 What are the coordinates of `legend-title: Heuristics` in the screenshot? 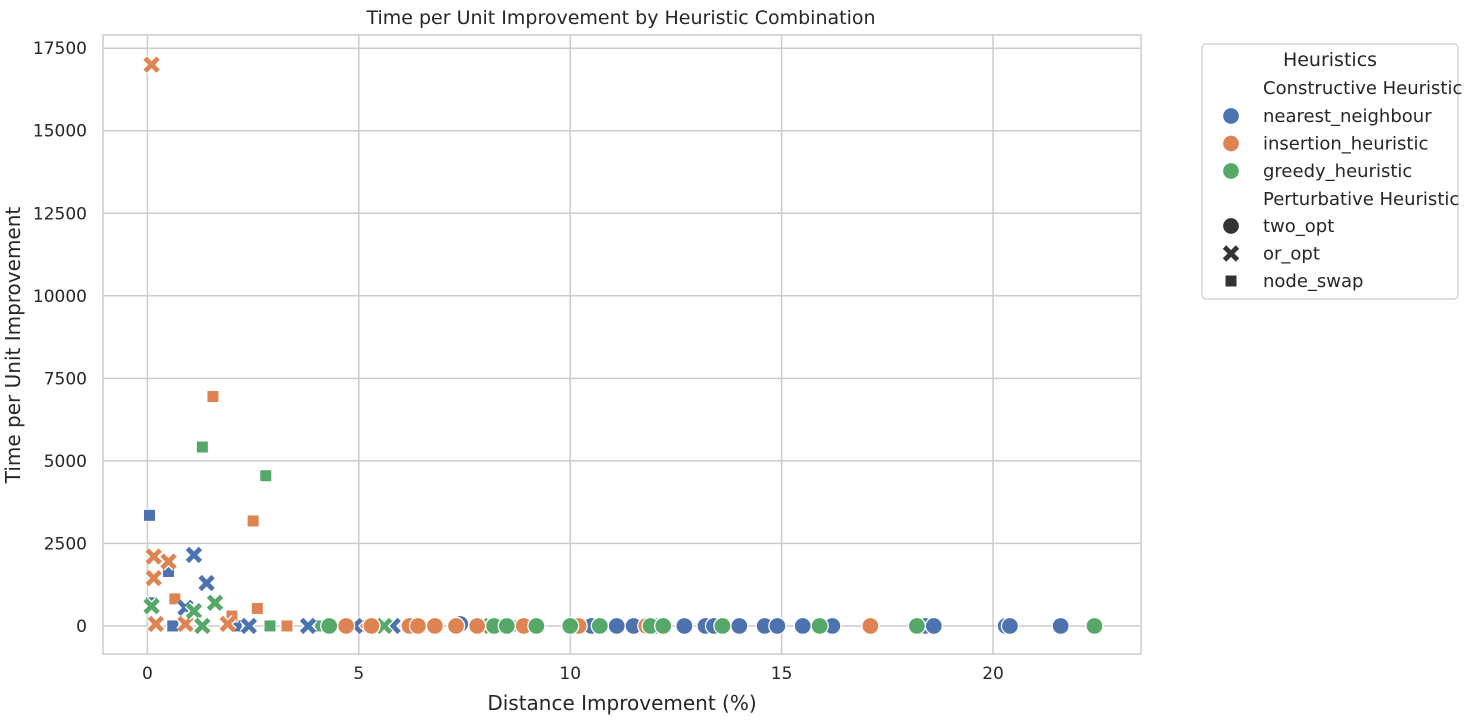 It's located at (1330, 60).